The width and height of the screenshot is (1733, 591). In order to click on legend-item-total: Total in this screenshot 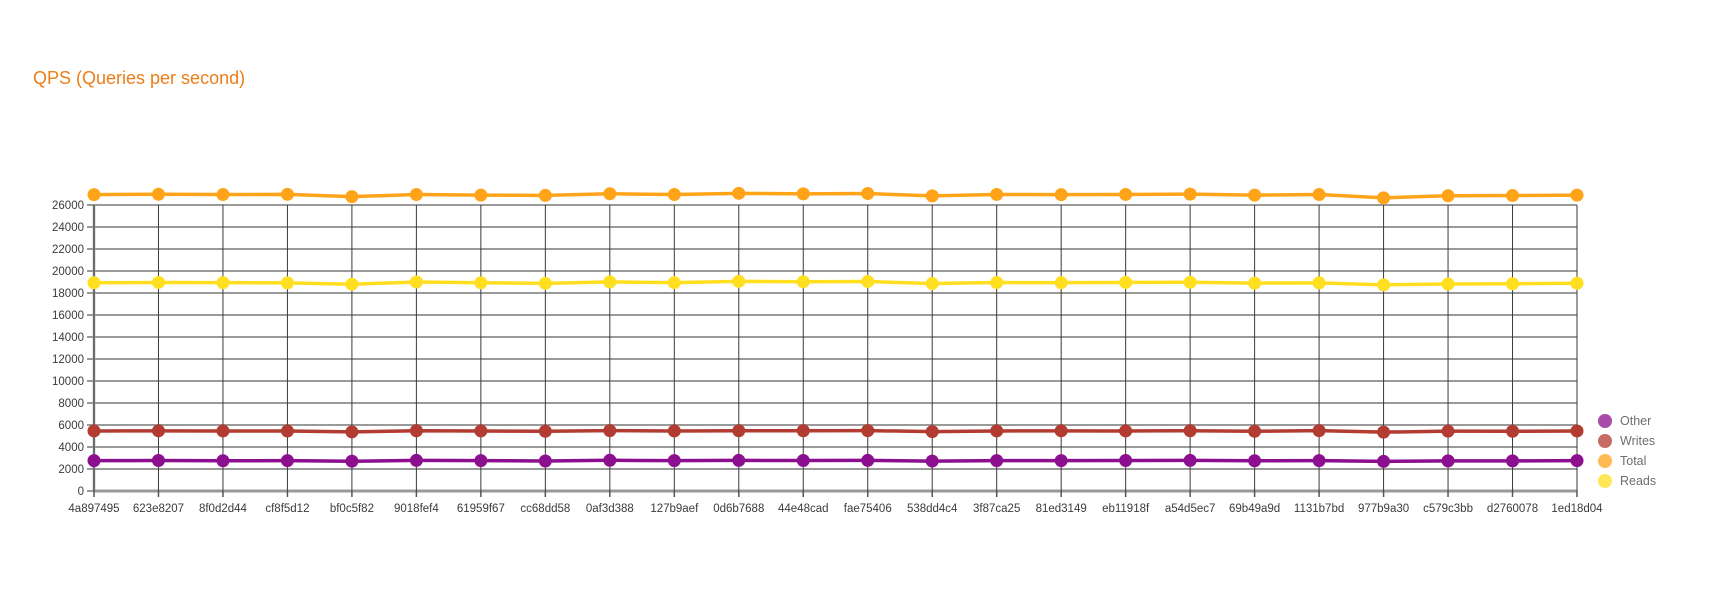, I will do `click(1627, 461)`.